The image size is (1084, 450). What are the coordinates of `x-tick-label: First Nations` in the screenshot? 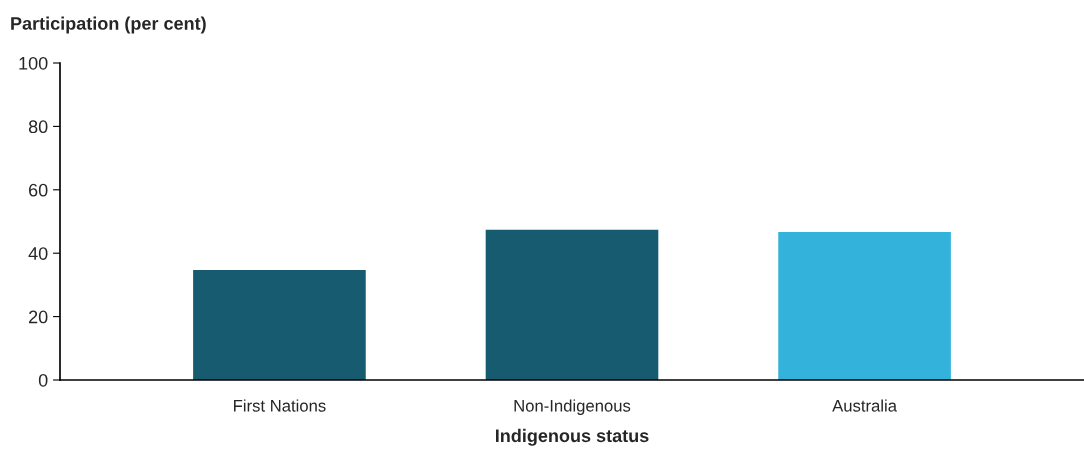 It's located at (280, 405).